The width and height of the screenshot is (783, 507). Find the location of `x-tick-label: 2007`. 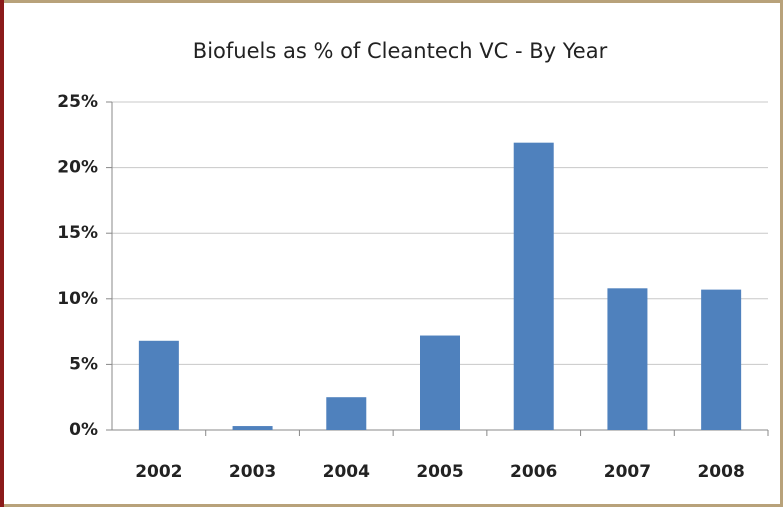

x-tick-label: 2007 is located at coordinates (627, 472).